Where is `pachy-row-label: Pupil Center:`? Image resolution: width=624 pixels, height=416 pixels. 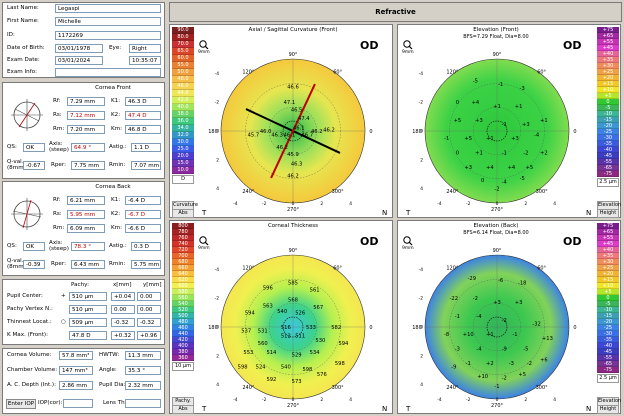
pachy-row-label: Pupil Center: is located at coordinates (25, 296).